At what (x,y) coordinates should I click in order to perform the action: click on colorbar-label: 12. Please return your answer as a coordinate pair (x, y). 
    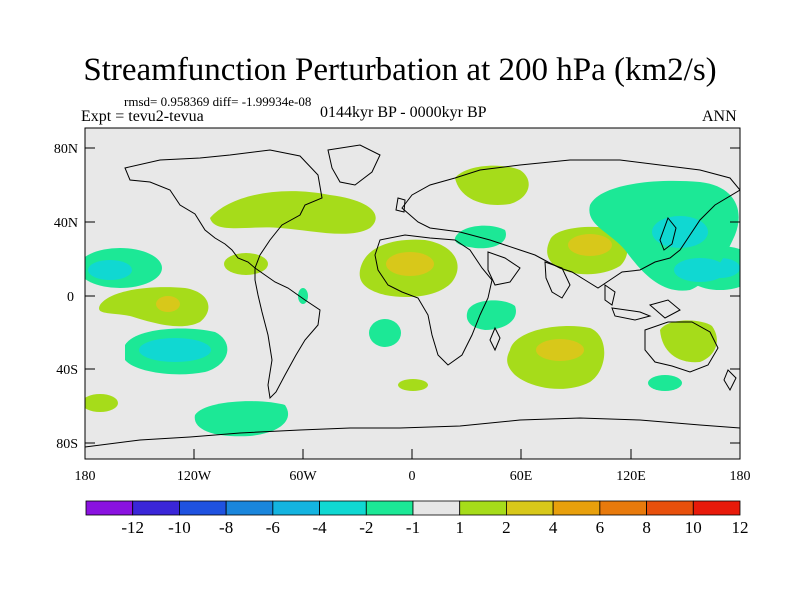
    Looking at the image, I should click on (740, 527).